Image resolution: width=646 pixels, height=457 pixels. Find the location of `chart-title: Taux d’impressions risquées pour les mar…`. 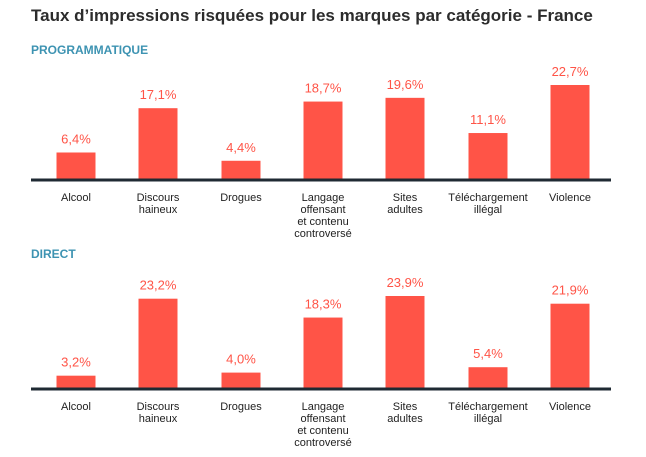

chart-title: Taux d’impressions risquées pour les mar… is located at coordinates (312, 15).